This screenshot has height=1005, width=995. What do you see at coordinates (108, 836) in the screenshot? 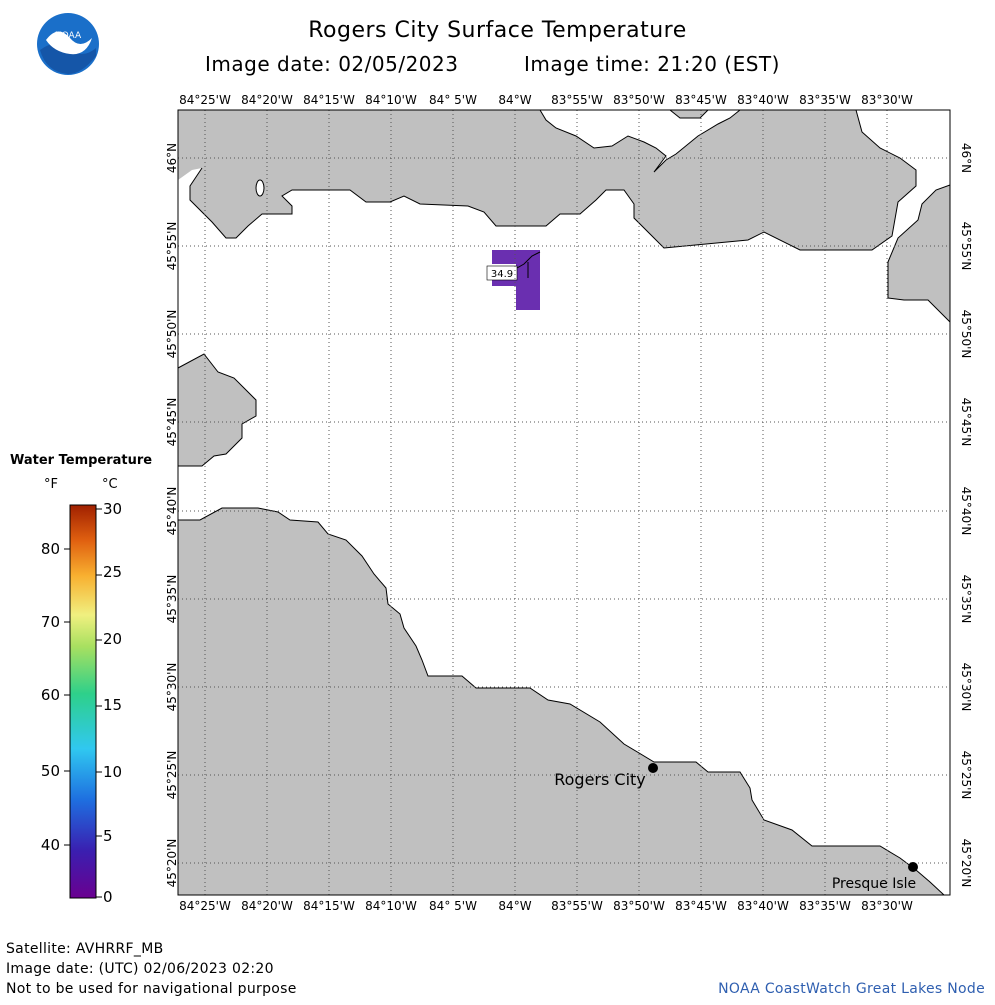
I see `legend-c-tick: 5` at bounding box center [108, 836].